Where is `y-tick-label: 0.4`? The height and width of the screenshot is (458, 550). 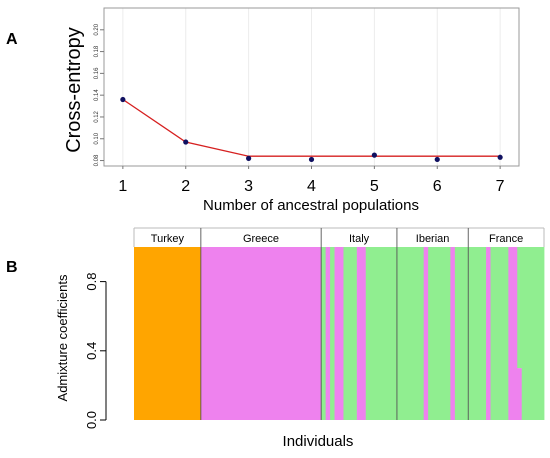
y-tick-label: 0.4 is located at coordinates (91, 351).